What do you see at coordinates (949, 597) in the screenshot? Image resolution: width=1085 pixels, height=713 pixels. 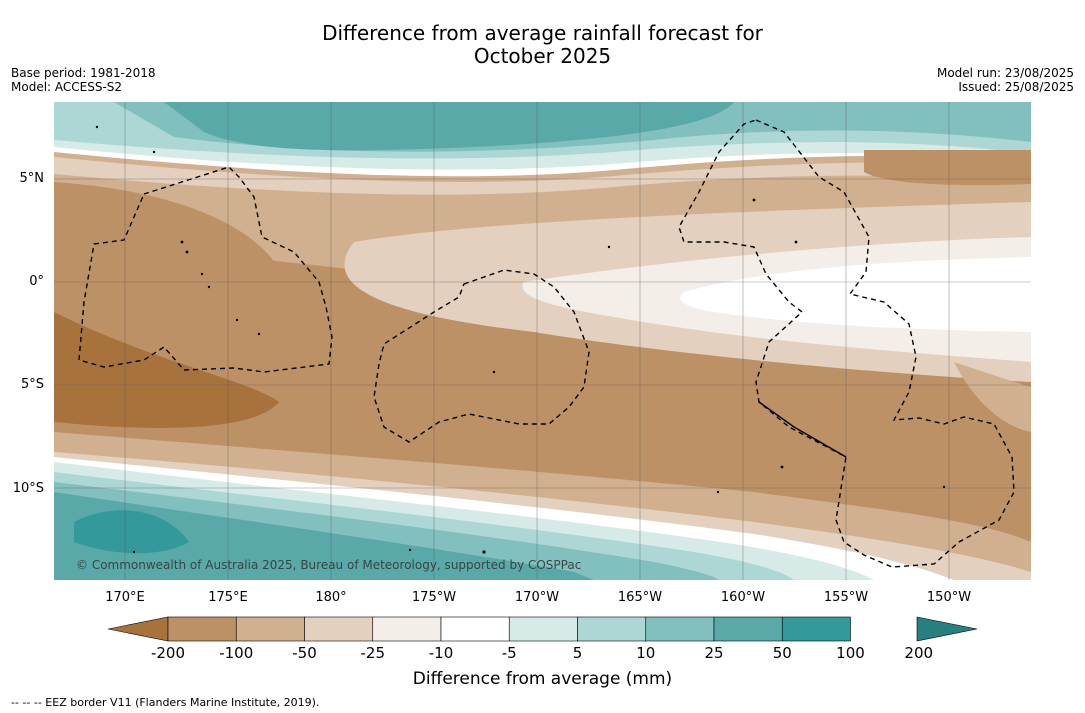 I see `lon-label-150w: 150°W` at bounding box center [949, 597].